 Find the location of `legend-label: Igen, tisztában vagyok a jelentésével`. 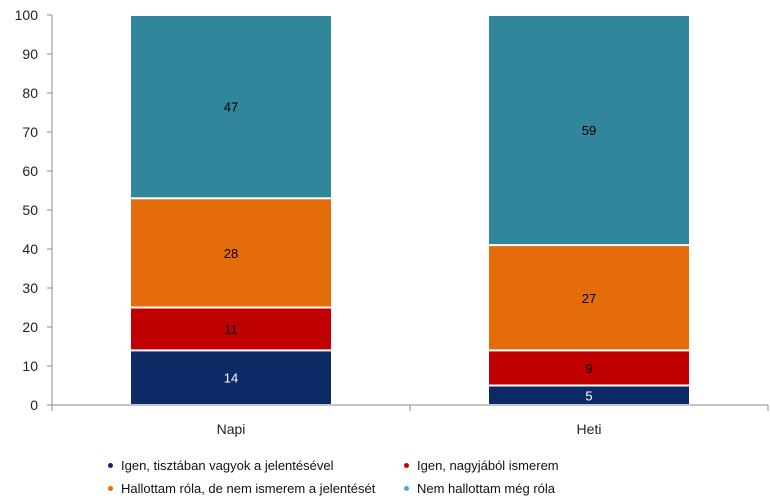

legend-label: Igen, tisztában vagyok a jelentésével is located at coordinates (227, 465).